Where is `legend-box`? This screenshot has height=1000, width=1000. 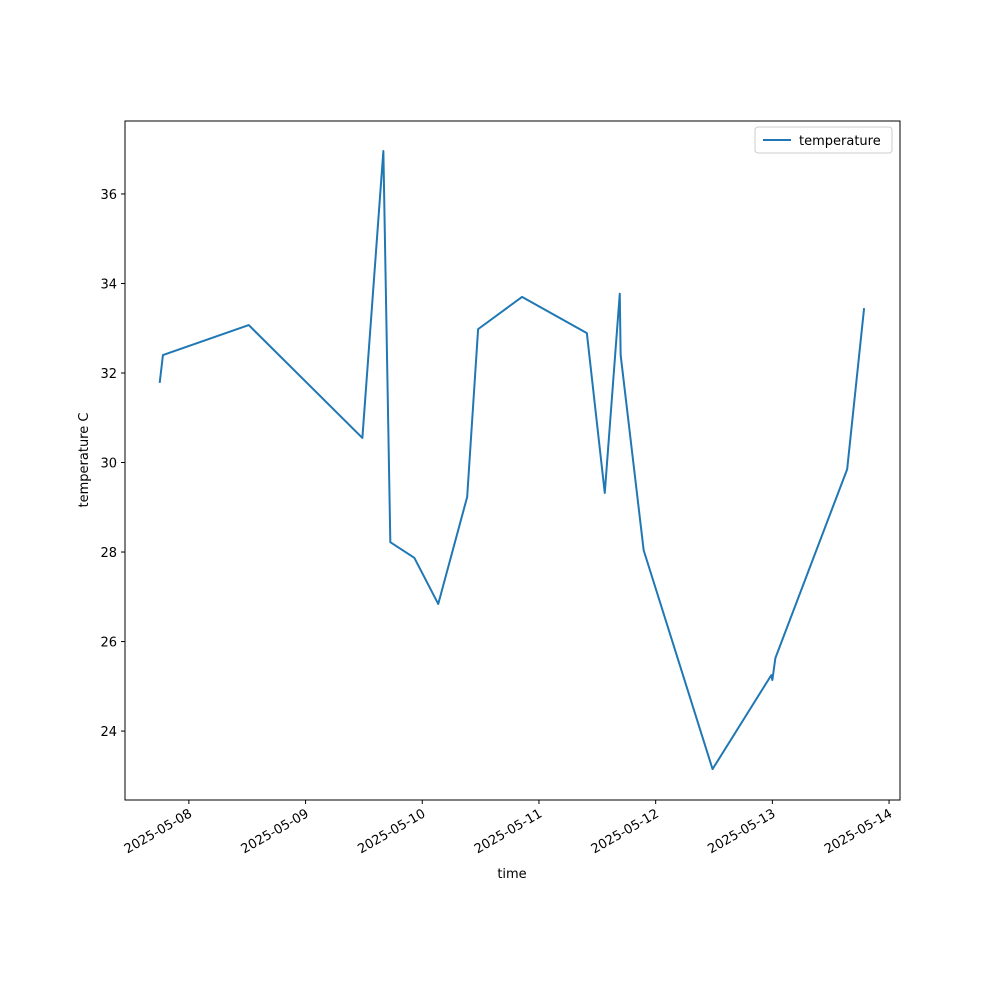 legend-box is located at coordinates (823, 140).